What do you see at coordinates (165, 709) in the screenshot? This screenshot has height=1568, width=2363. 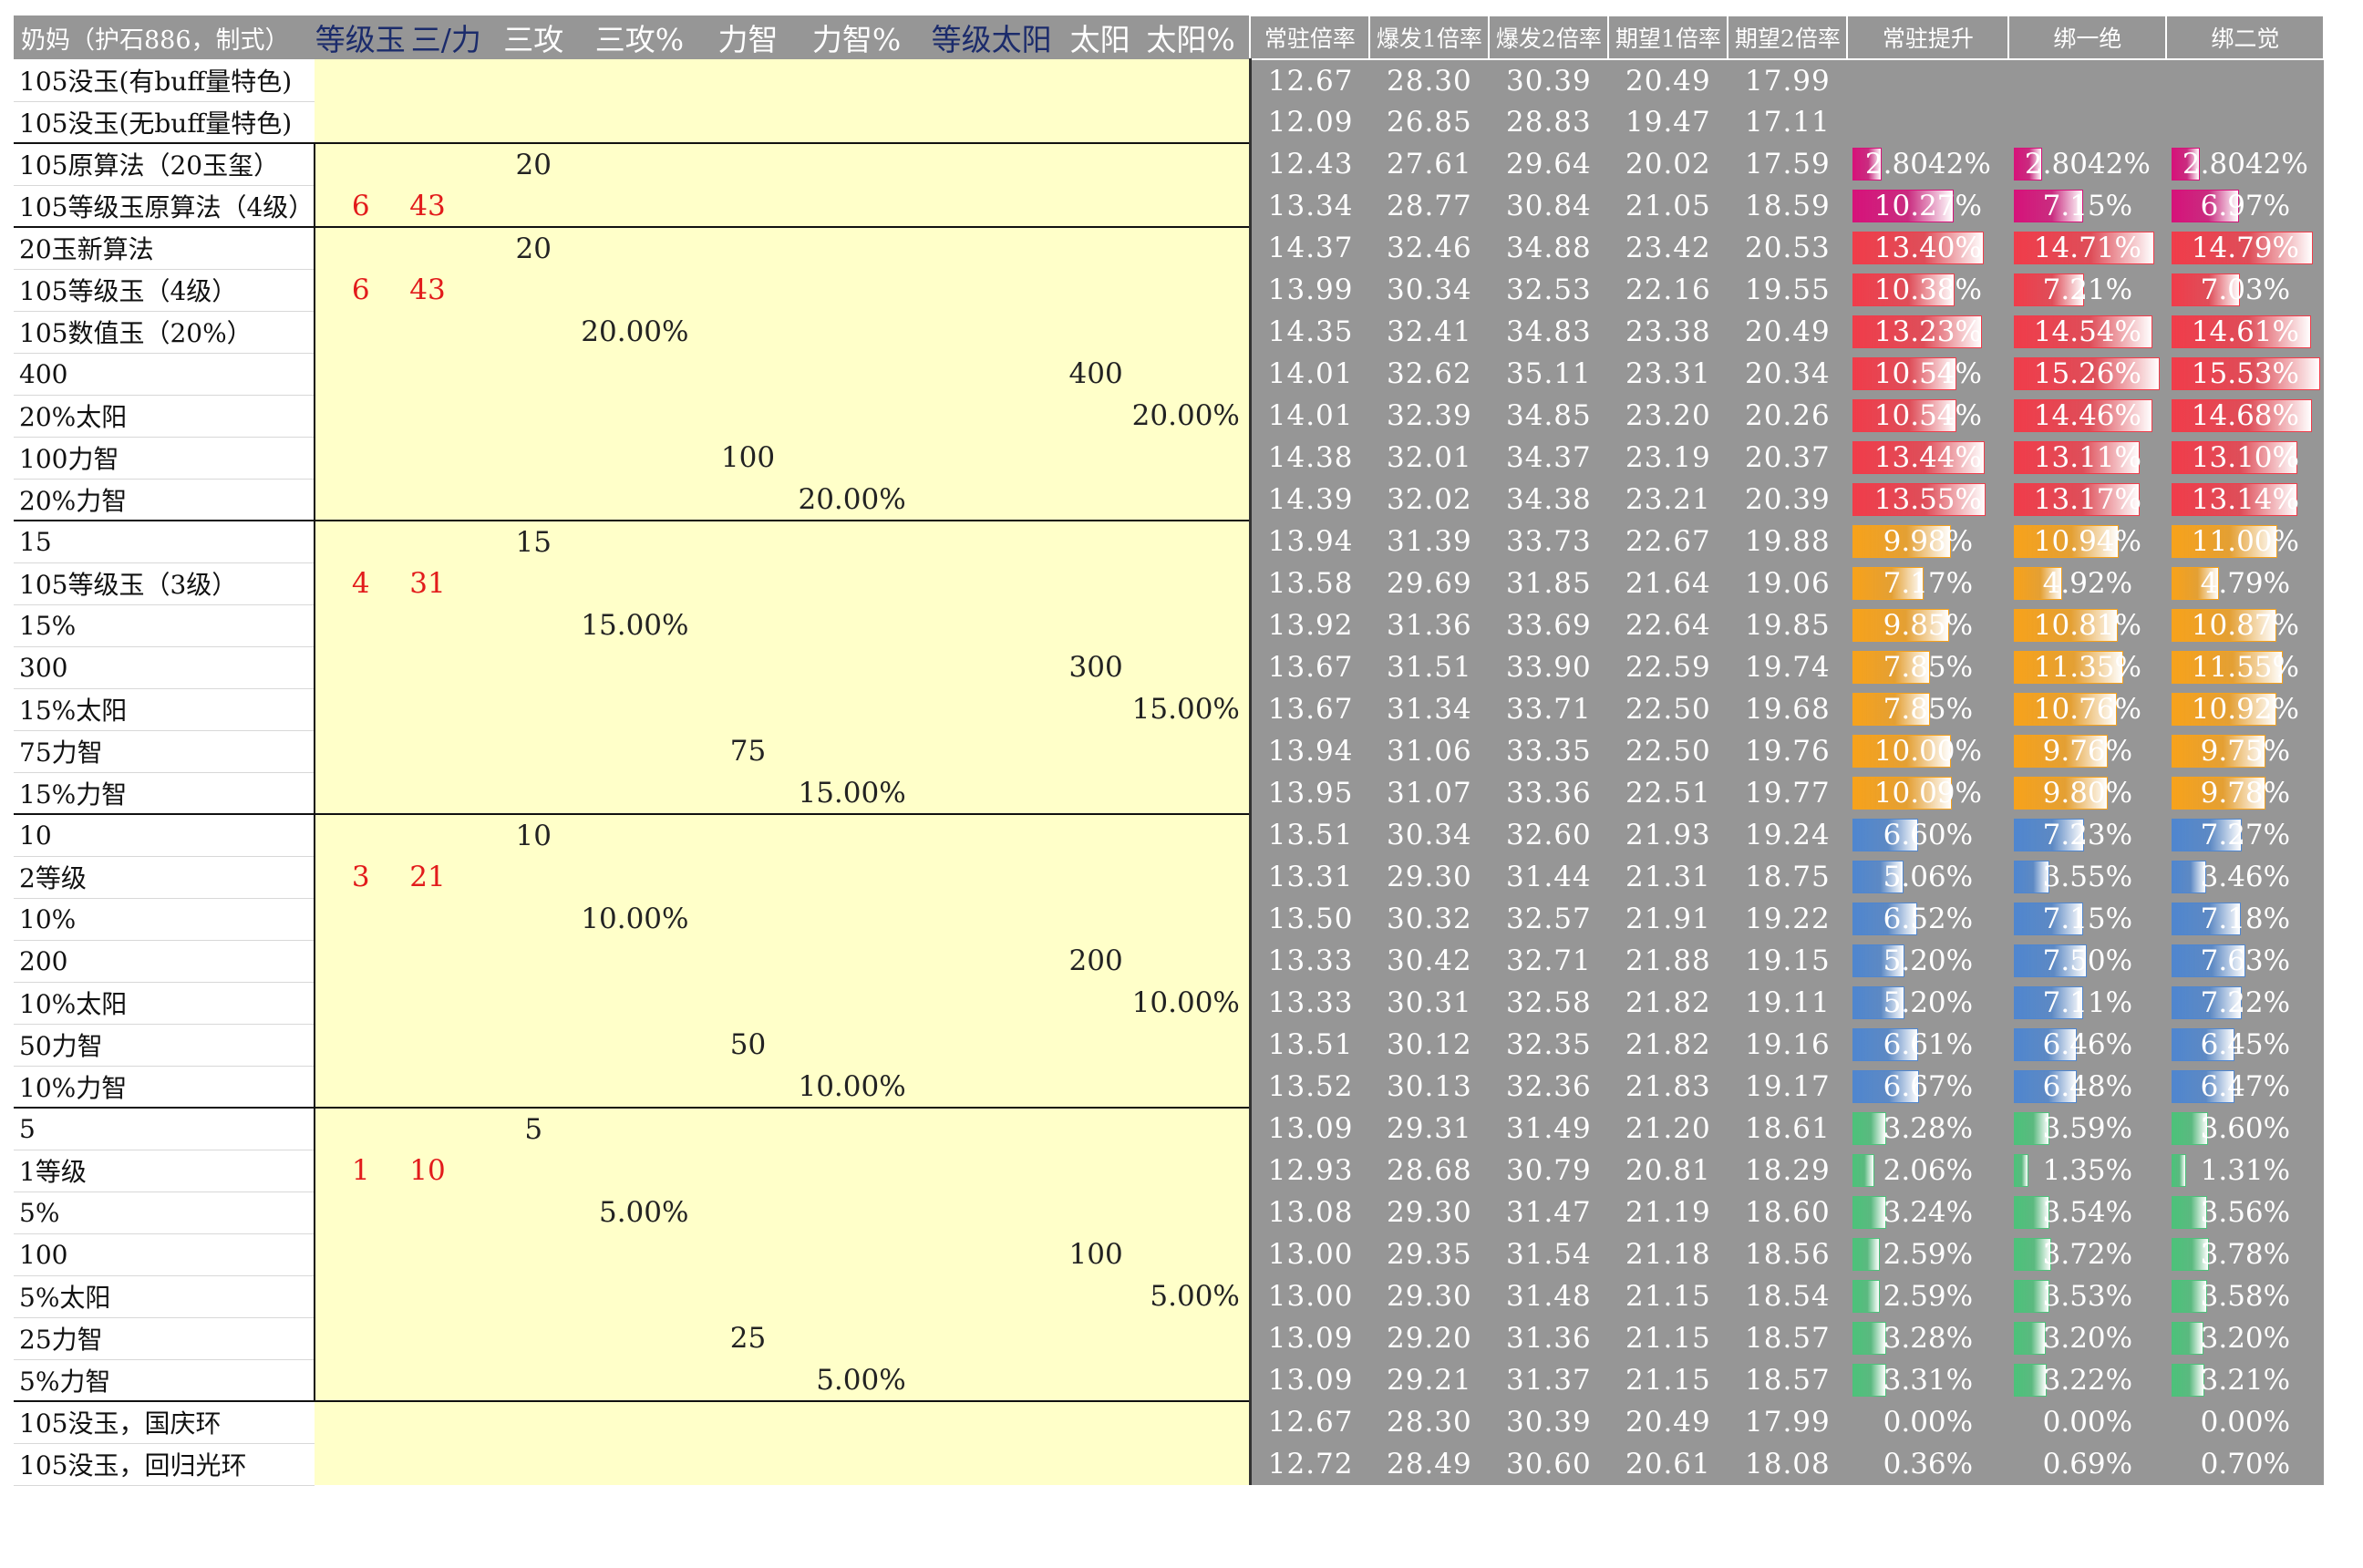 I see `row-label-cell: 15%太阳` at bounding box center [165, 709].